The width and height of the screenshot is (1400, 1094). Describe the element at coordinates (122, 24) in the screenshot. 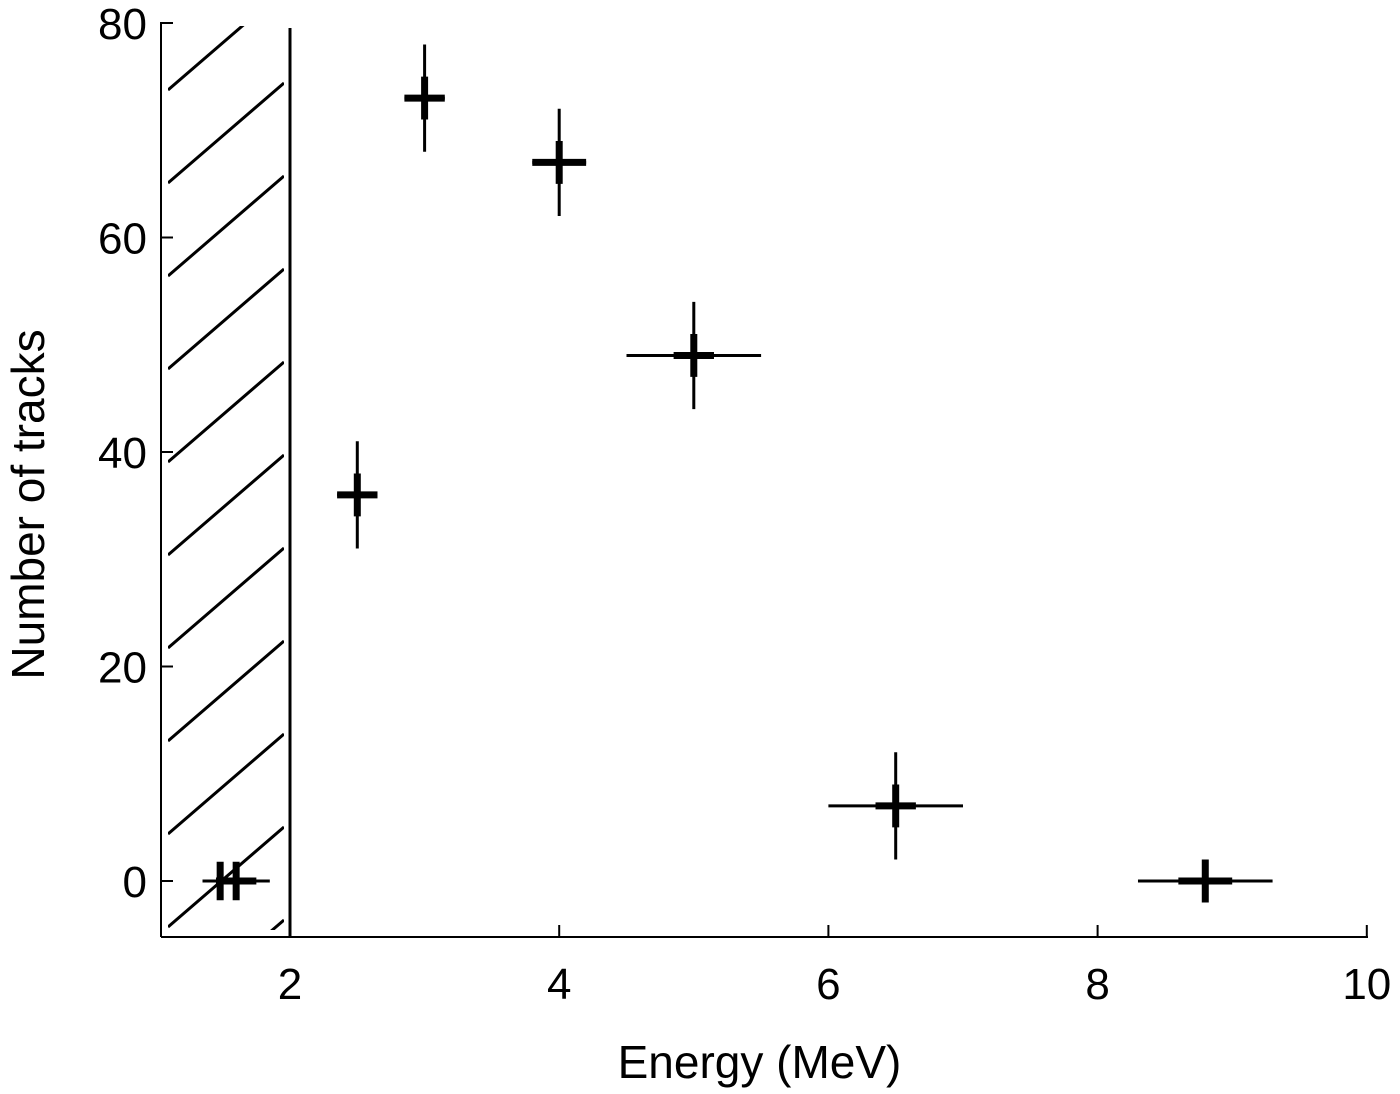

I see `y-tick-label: 80` at that location.